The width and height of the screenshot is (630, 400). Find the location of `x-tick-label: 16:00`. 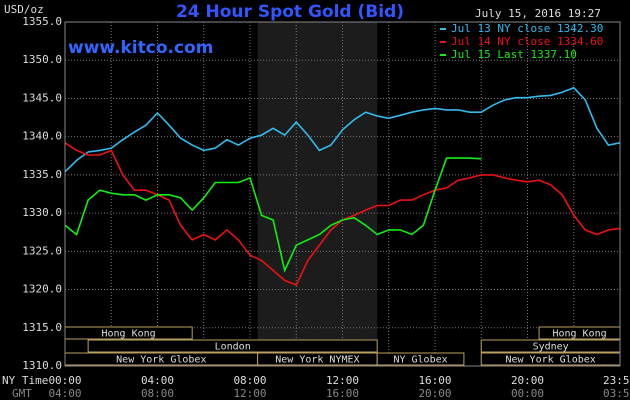

x-tick-label: 16:00 is located at coordinates (434, 380).